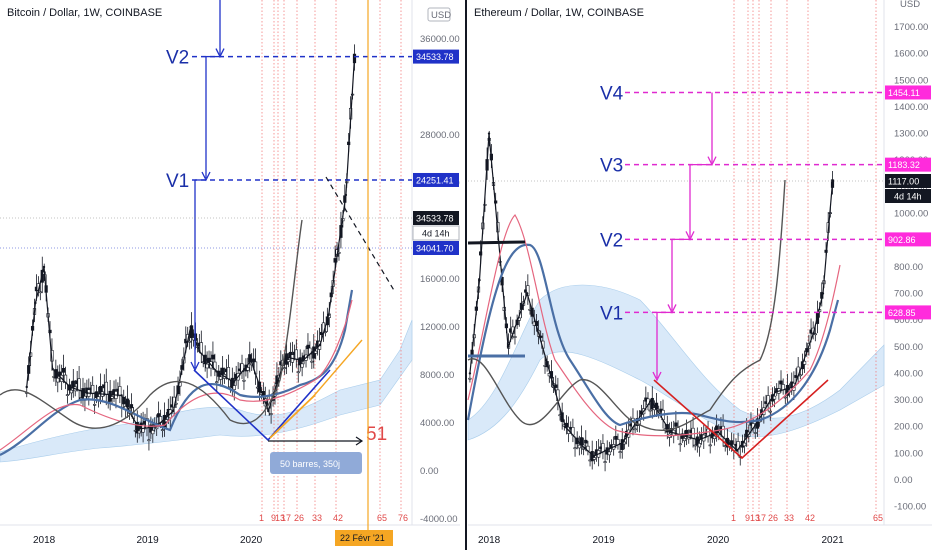  I want to click on y-tick-label: 300.00, so click(908, 400).